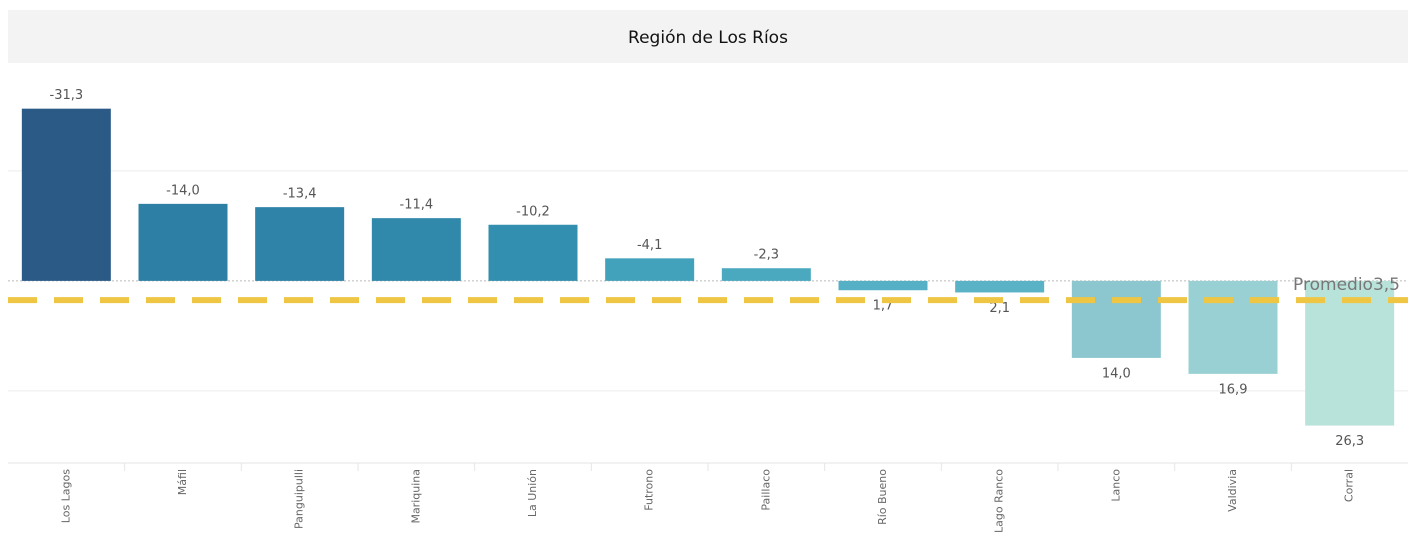  What do you see at coordinates (1115, 485) in the screenshot?
I see `x-tick-label: Lanco` at bounding box center [1115, 485].